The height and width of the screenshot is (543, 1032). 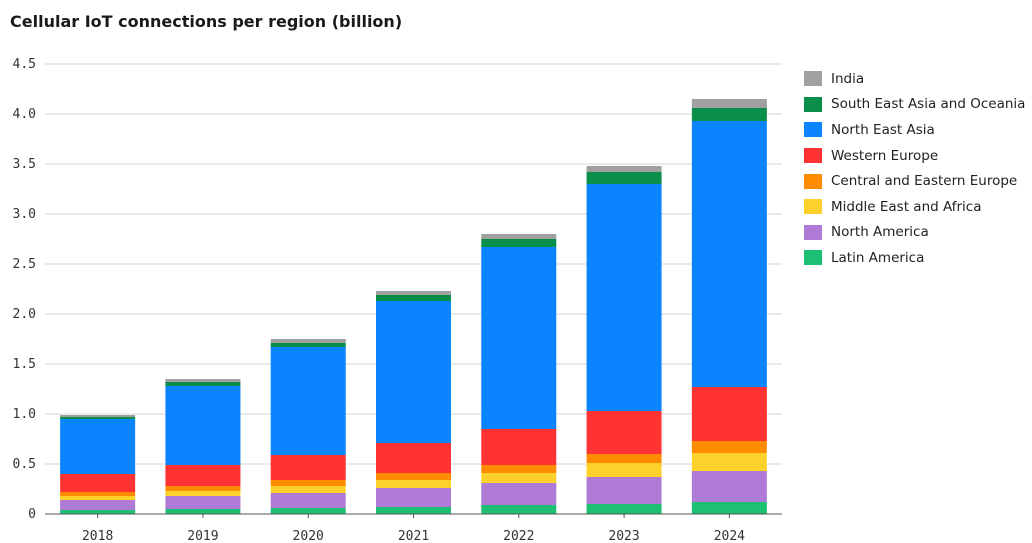 I want to click on bar-stack-2018, so click(x=98, y=464).